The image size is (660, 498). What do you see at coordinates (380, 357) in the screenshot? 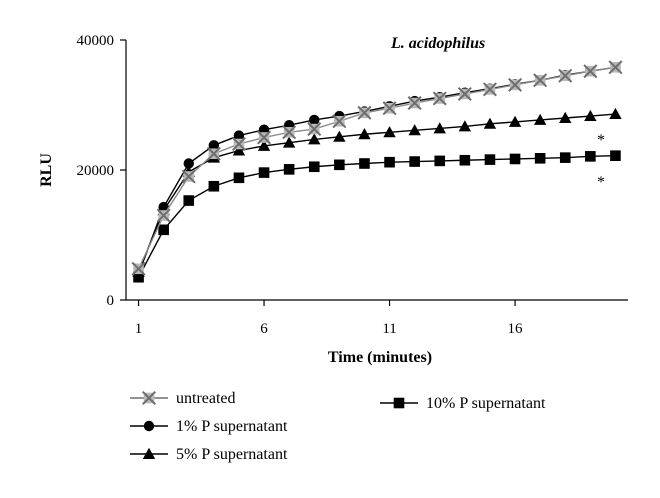
I see `x-axis-title: Time (minutes)` at bounding box center [380, 357].